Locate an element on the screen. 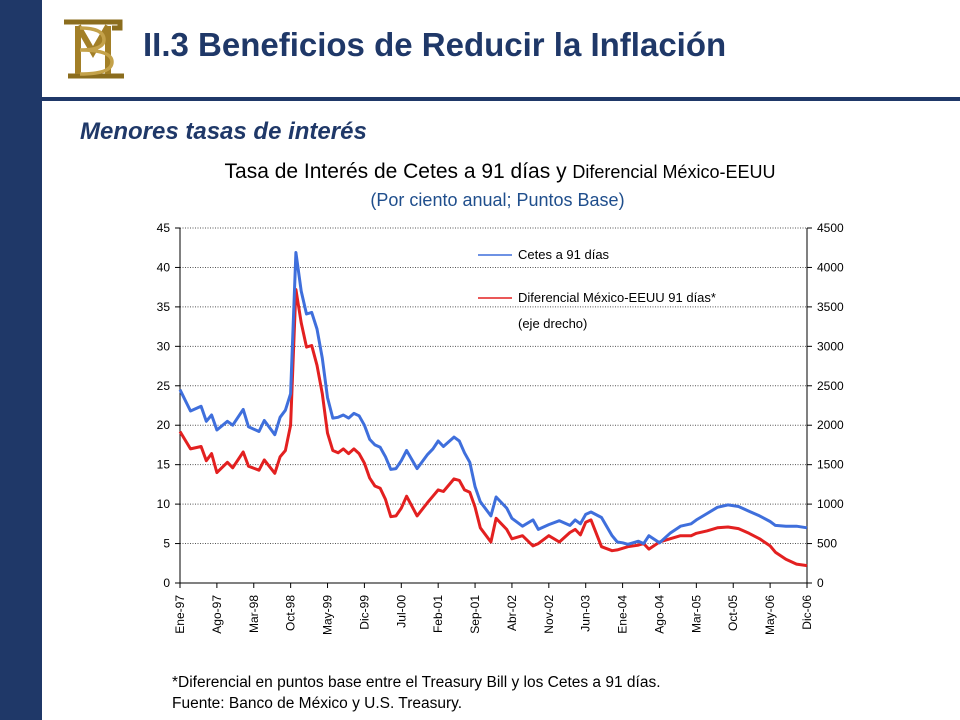  y-right-tick-label: 2500 is located at coordinates (830, 386).